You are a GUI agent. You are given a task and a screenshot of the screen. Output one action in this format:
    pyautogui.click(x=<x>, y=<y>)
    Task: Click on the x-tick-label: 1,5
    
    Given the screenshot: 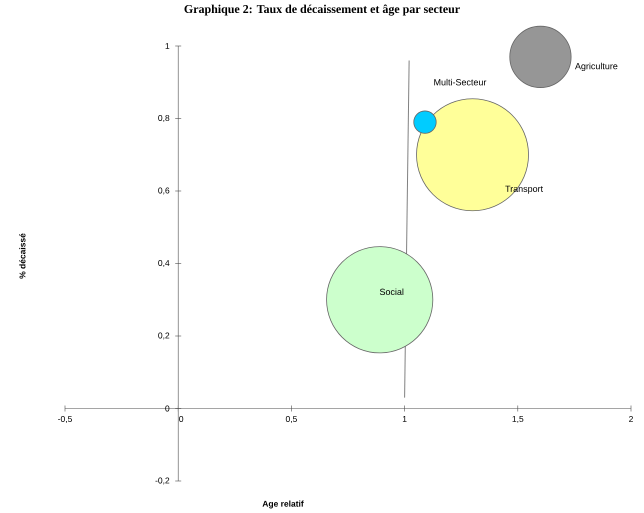 What is the action you would take?
    pyautogui.click(x=518, y=419)
    